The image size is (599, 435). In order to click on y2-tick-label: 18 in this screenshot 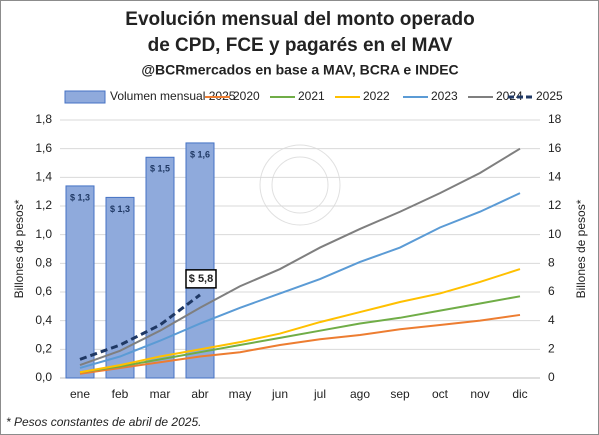, I will do `click(555, 119)`.